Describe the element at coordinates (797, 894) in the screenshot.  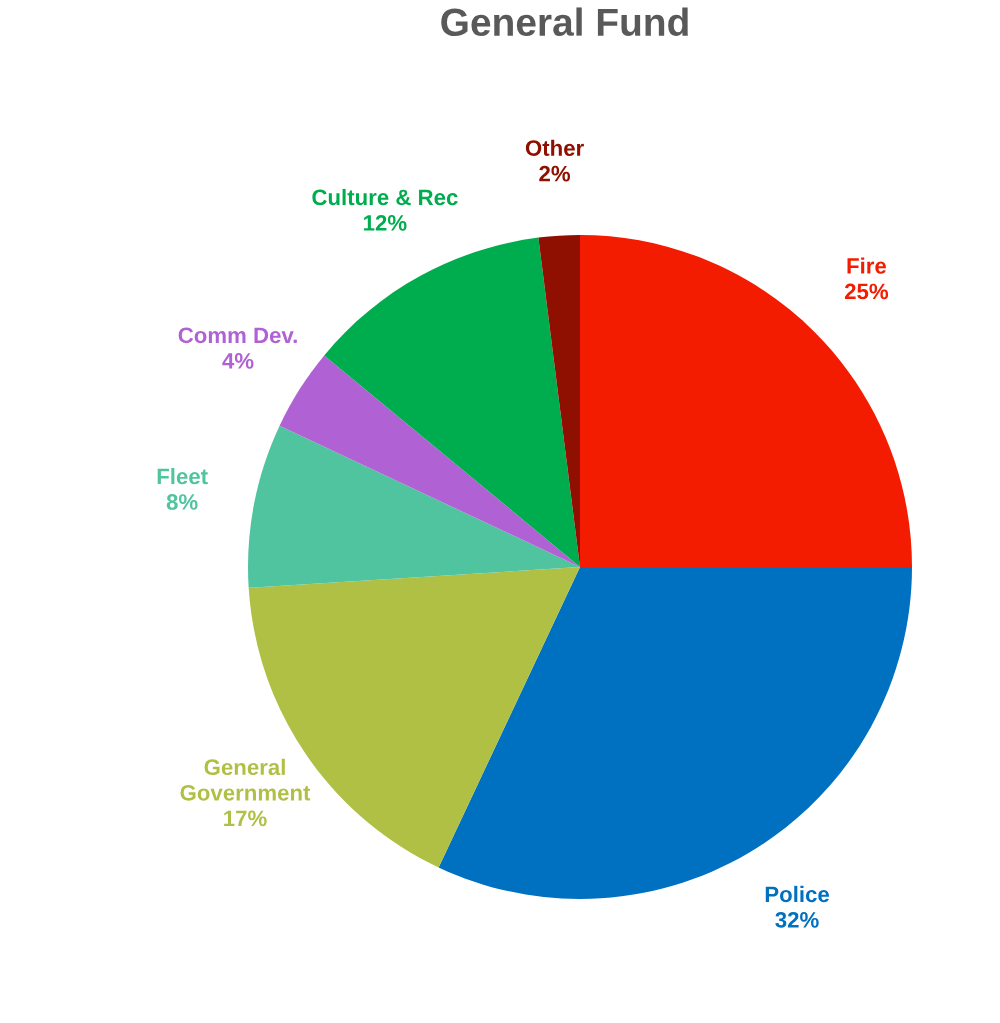
I see `slice-label: Police` at that location.